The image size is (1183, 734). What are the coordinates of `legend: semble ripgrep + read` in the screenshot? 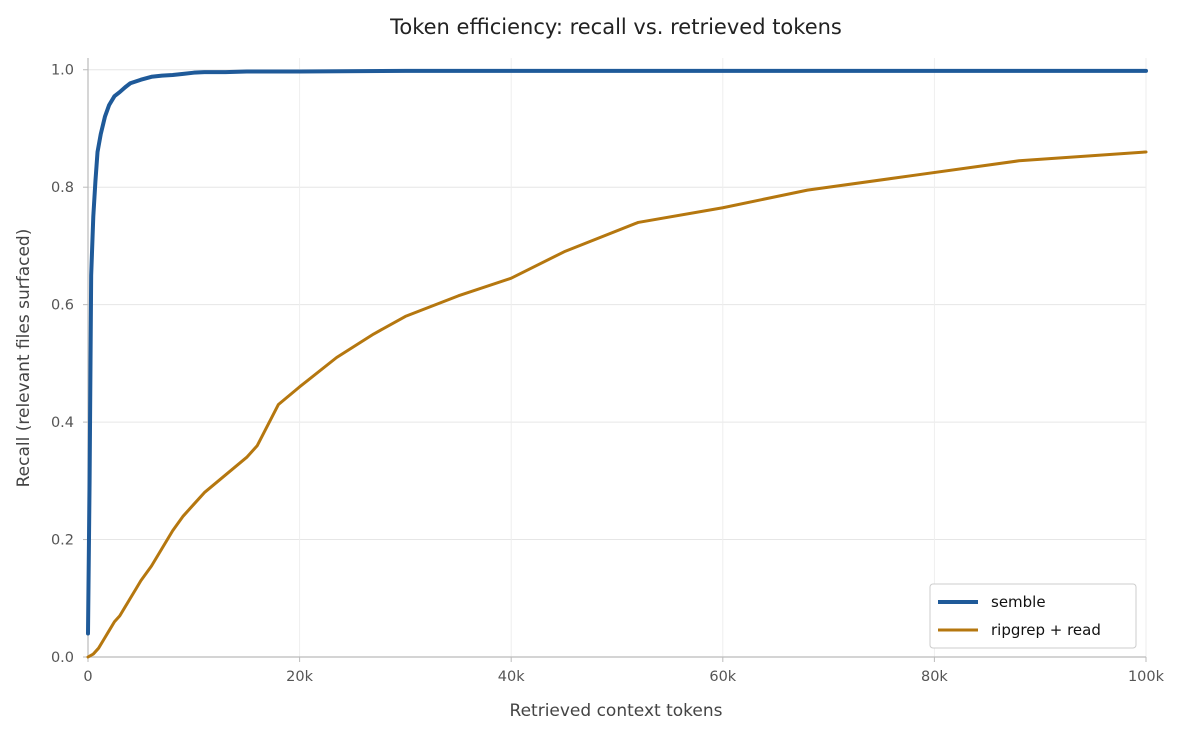 It's located at (1033, 616).